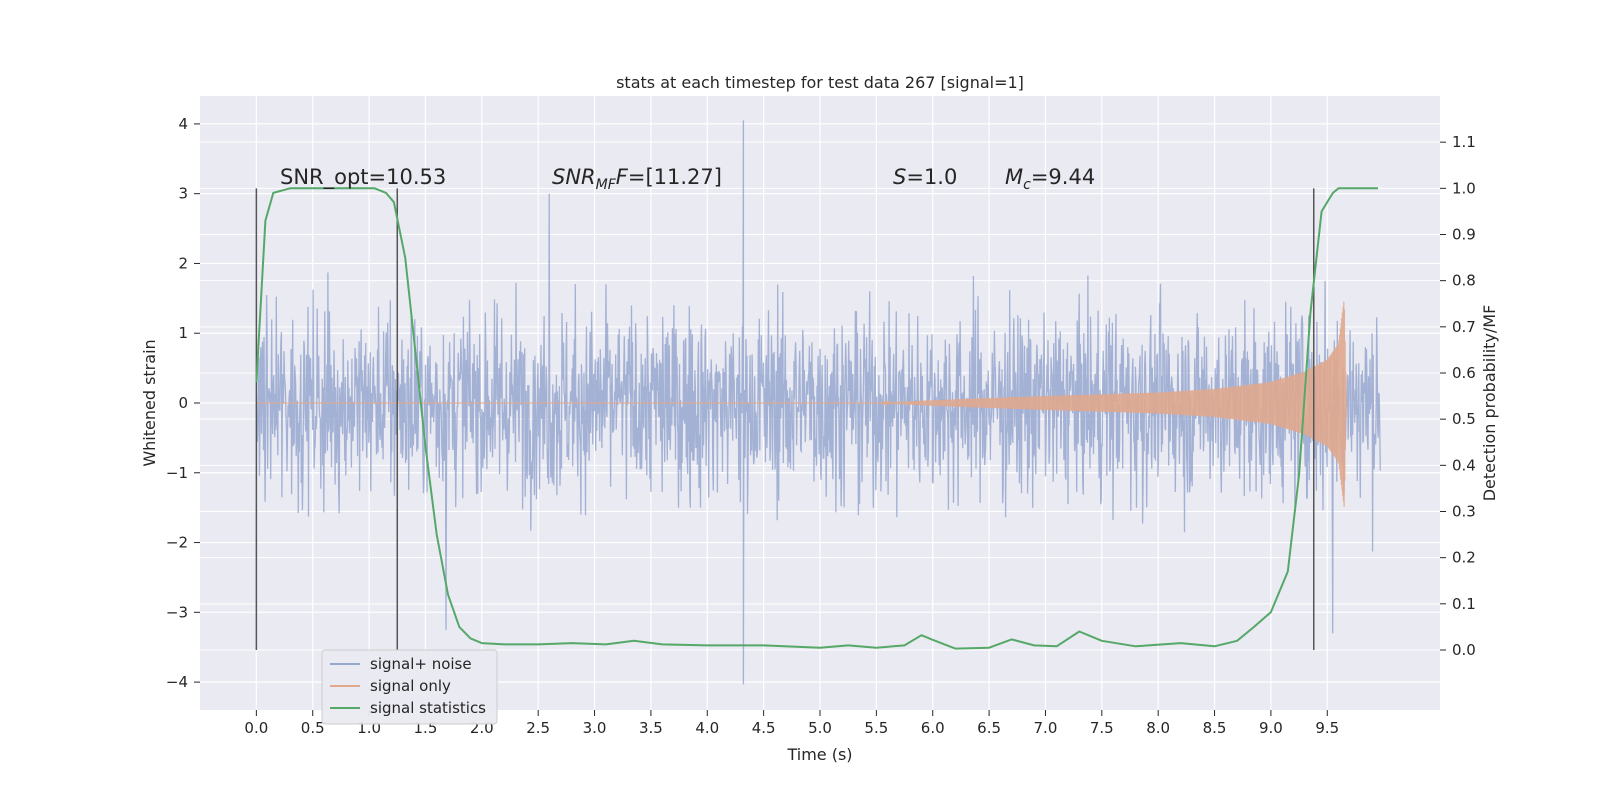 The height and width of the screenshot is (800, 1600). Describe the element at coordinates (595, 728) in the screenshot. I see `x-tick-label: 3.0` at that location.